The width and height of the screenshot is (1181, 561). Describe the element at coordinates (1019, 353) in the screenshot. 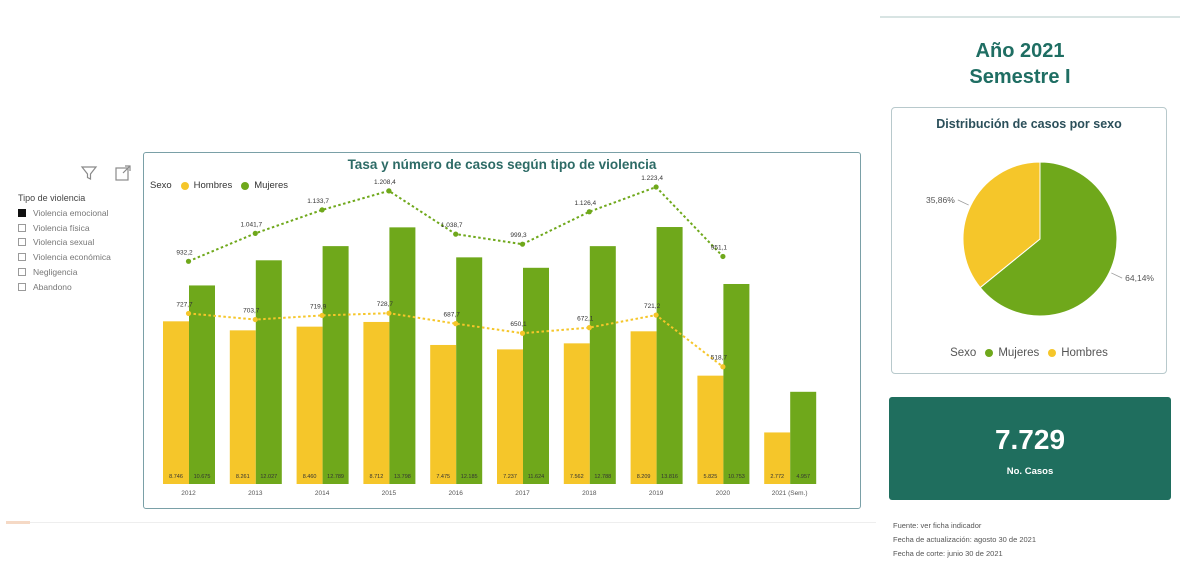

I see `pie-legend-mujeres: Mujeres` at that location.